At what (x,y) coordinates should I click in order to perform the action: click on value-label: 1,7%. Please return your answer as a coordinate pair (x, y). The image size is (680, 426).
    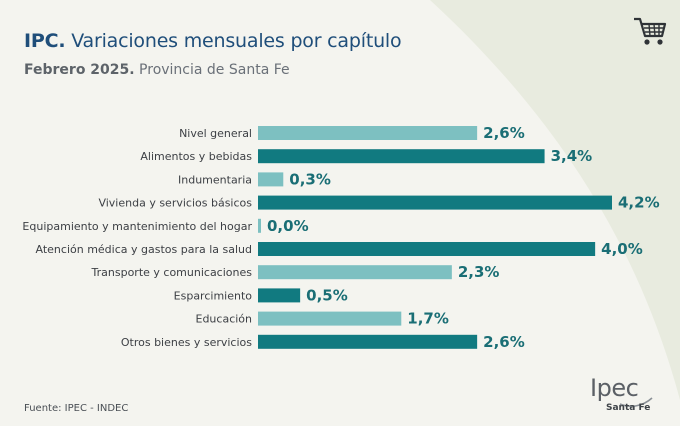
    Looking at the image, I should click on (428, 319).